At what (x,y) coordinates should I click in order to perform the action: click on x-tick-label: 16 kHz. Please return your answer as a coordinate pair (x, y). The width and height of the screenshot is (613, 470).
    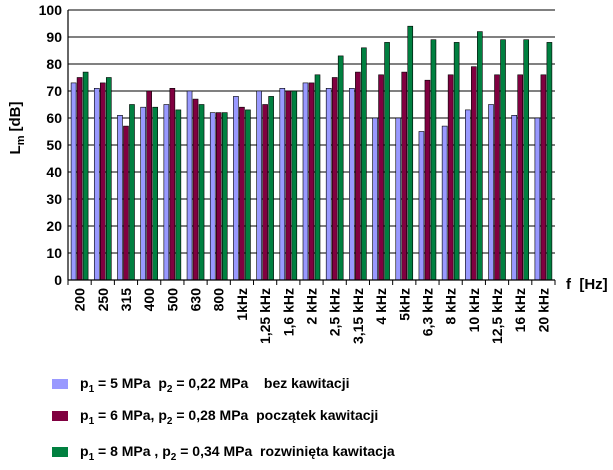
    Looking at the image, I should click on (520, 310).